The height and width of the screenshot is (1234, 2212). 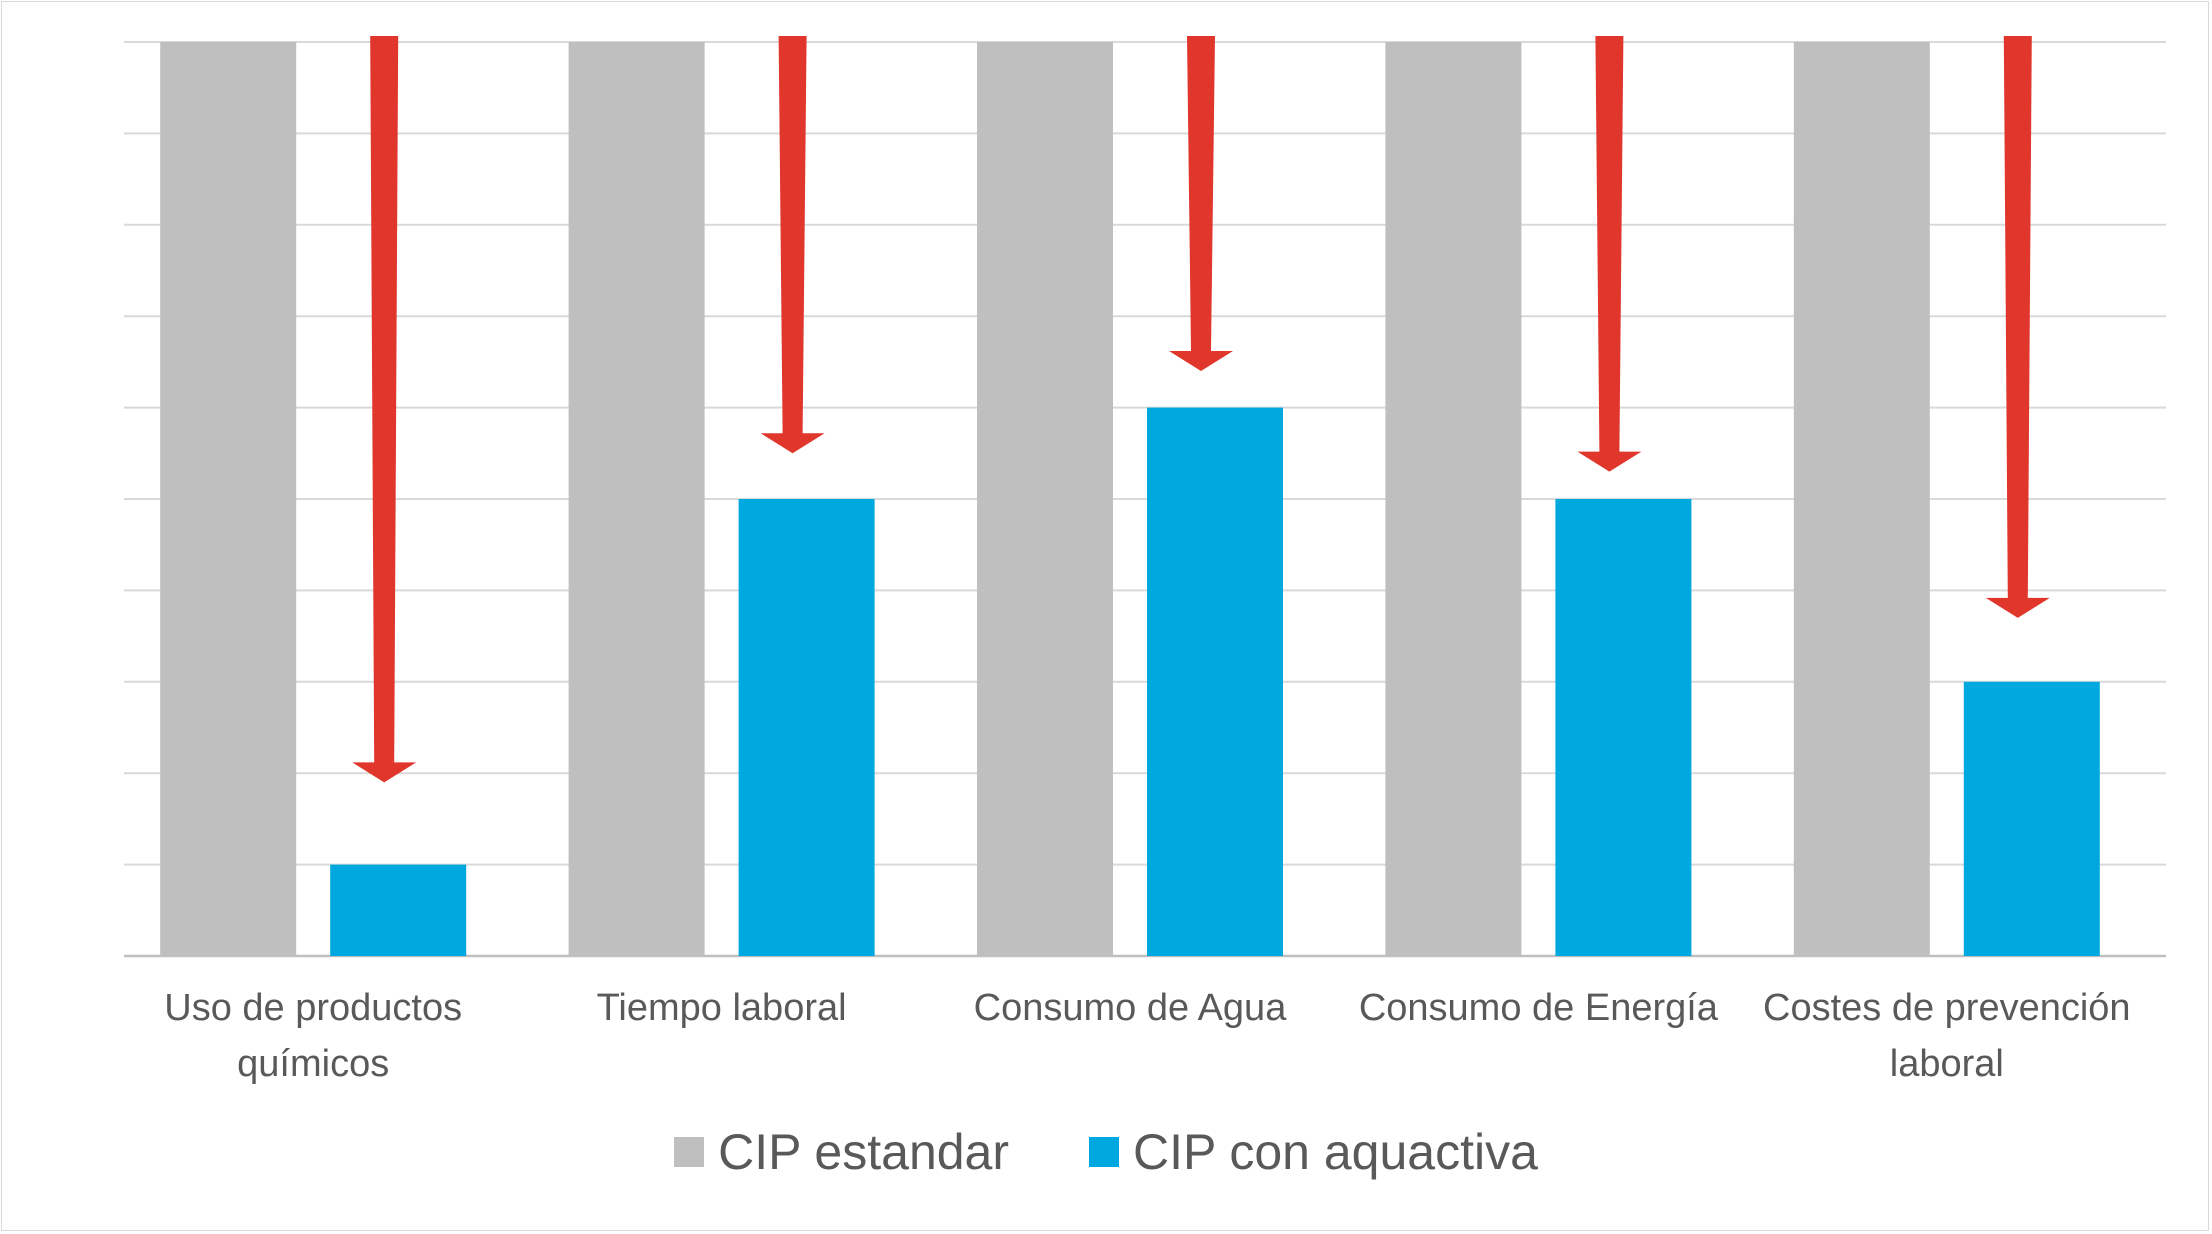 What do you see at coordinates (721, 1008) in the screenshot?
I see `category-label: Tiempo laboral` at bounding box center [721, 1008].